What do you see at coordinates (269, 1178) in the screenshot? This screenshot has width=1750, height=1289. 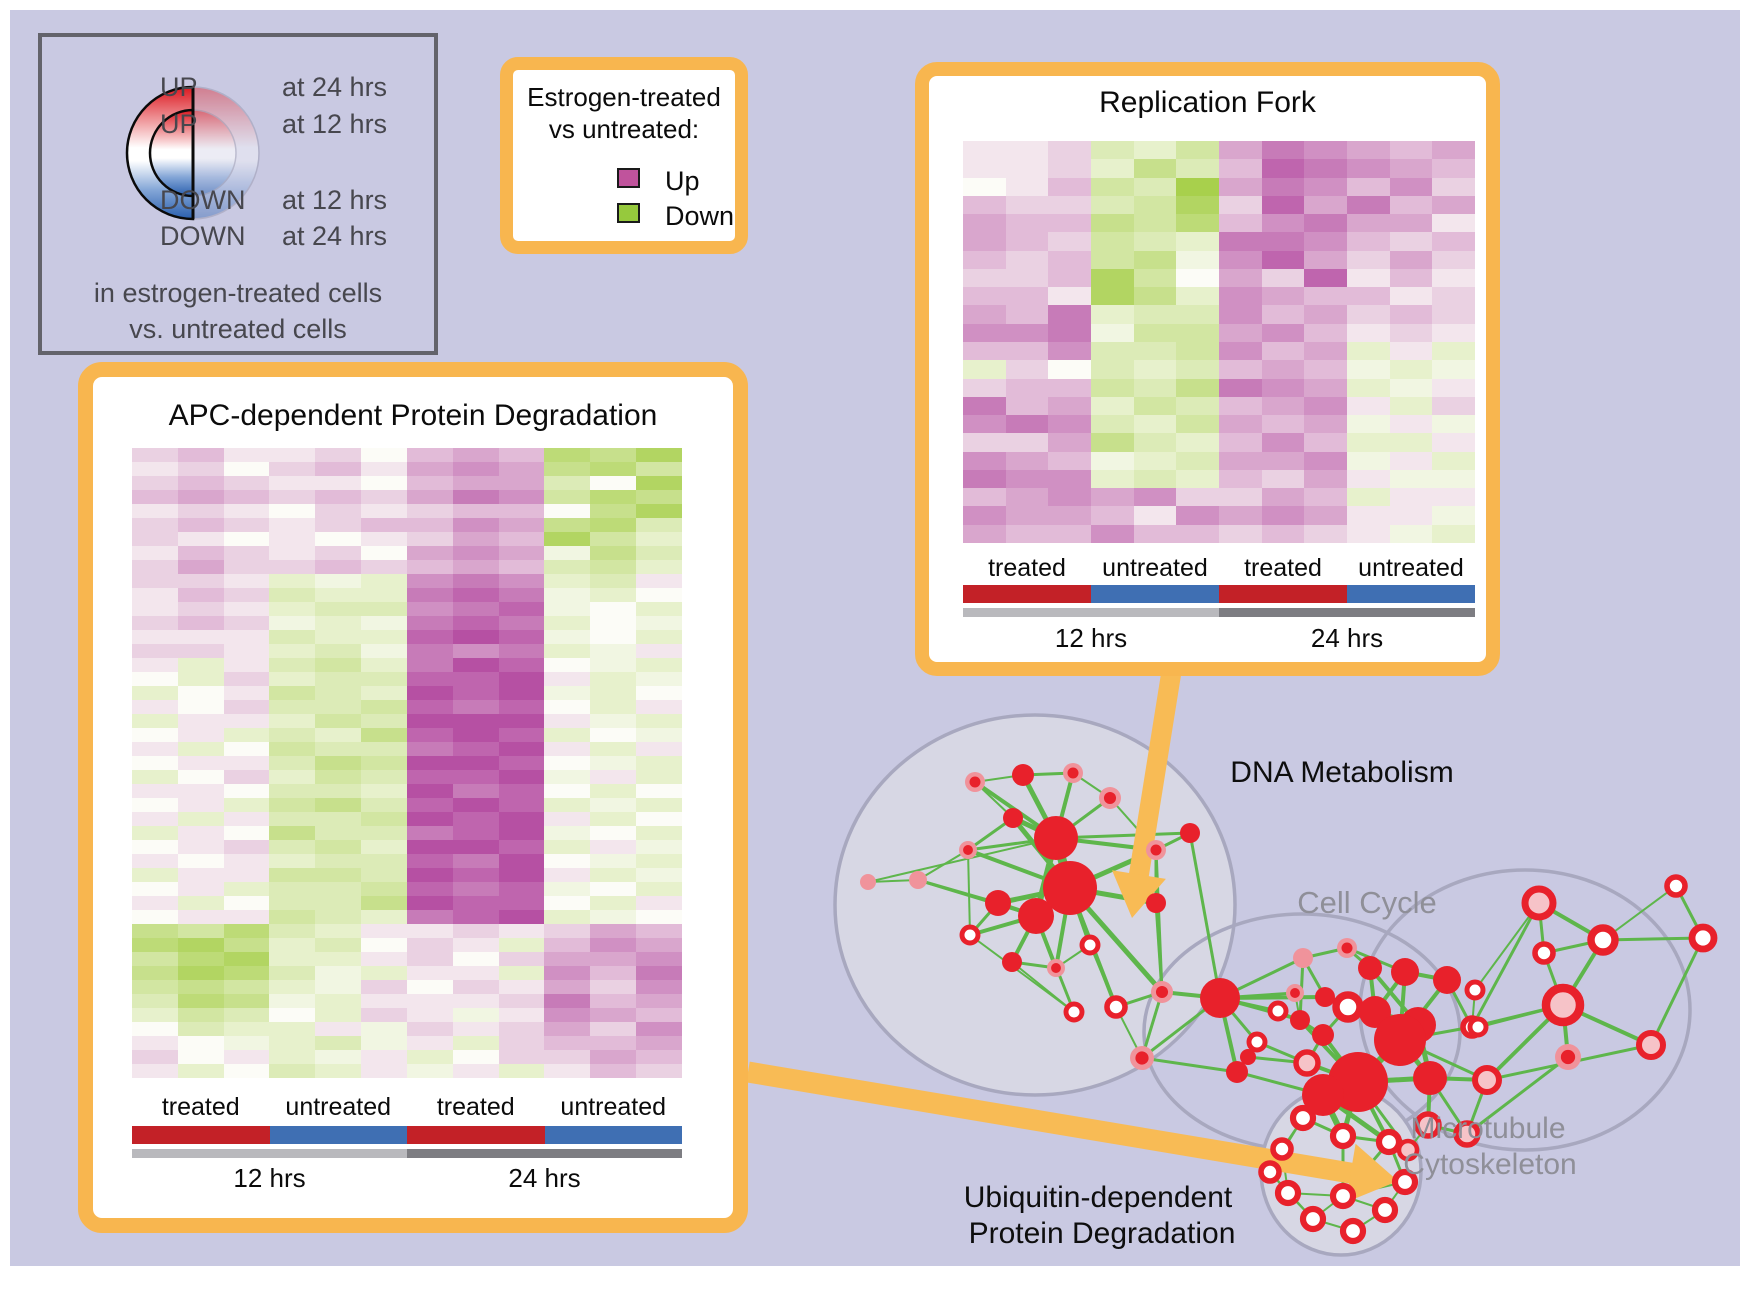 I see `apc-12hrs-label: 12 hrs` at bounding box center [269, 1178].